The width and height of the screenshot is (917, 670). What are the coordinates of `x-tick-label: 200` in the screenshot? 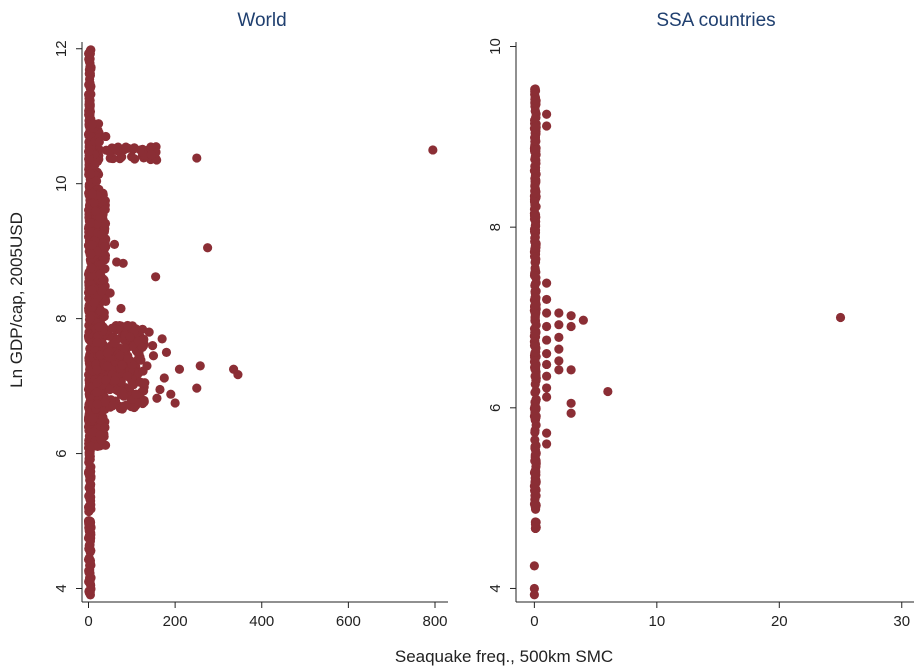 It's located at (175, 621).